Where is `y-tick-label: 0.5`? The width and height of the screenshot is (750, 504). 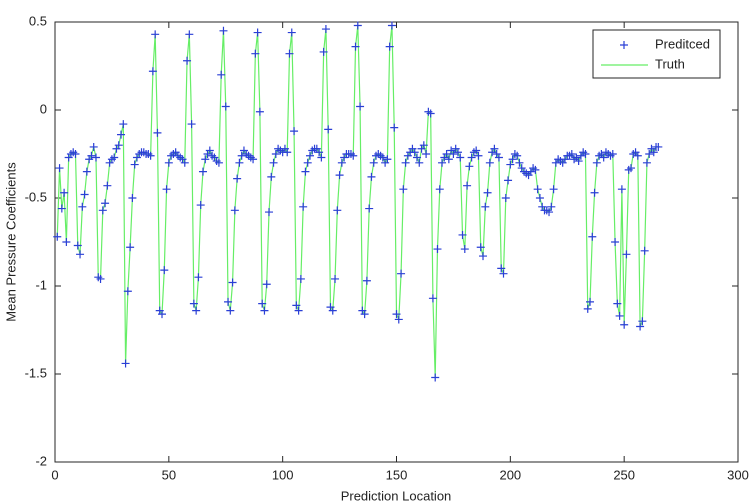
y-tick-label: 0.5 is located at coordinates (38, 20).